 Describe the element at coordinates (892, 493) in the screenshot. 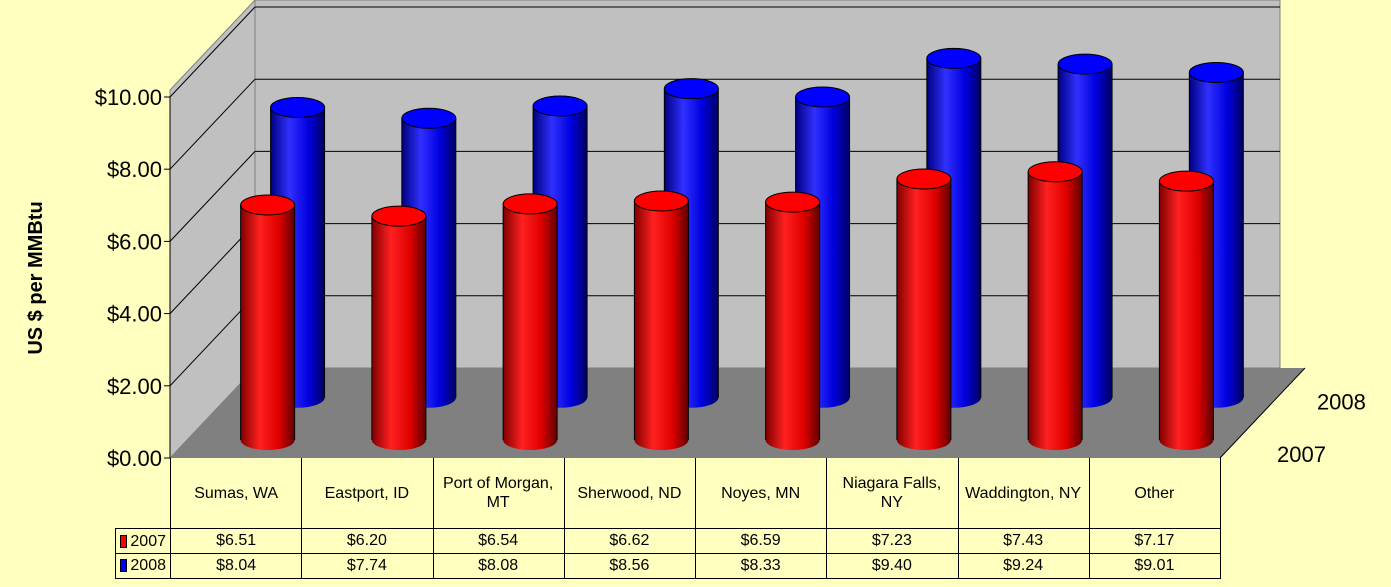

I see `category-cell: Niagara Falls, NY` at that location.